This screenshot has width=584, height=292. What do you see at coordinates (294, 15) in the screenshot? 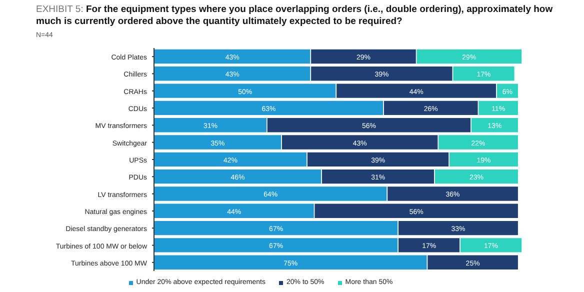
I see `chart-title: EXHIBIT 5: For the equipment types where you place overlapping orders (i.e., double ordering), approximately how much is currently ordered above the quantity ultimately expected to be required?` at bounding box center [294, 15].